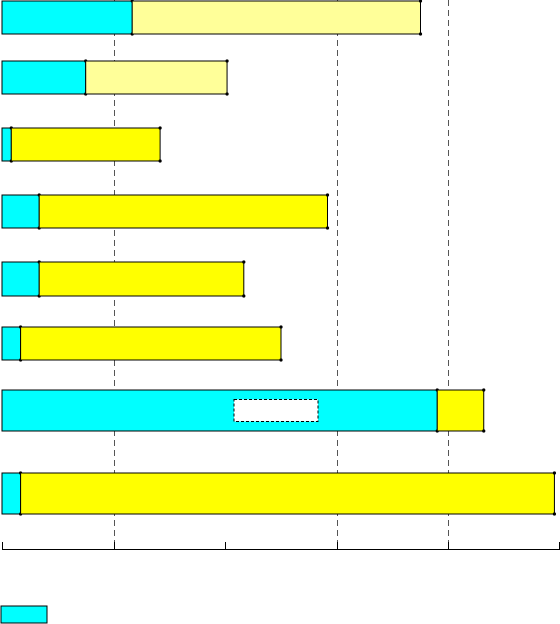  Describe the element at coordinates (227, 94) in the screenshot. I see `bar-1-segment-1-end-bottom` at that location.